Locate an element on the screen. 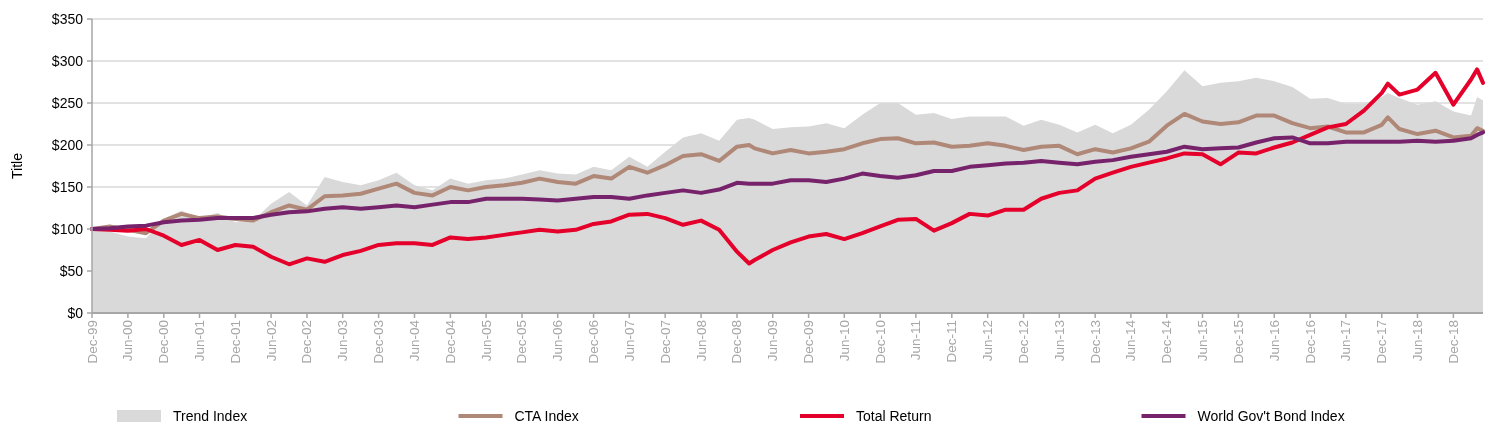 The height and width of the screenshot is (427, 1490). x-tick-label: Dec-01 is located at coordinates (235, 342).